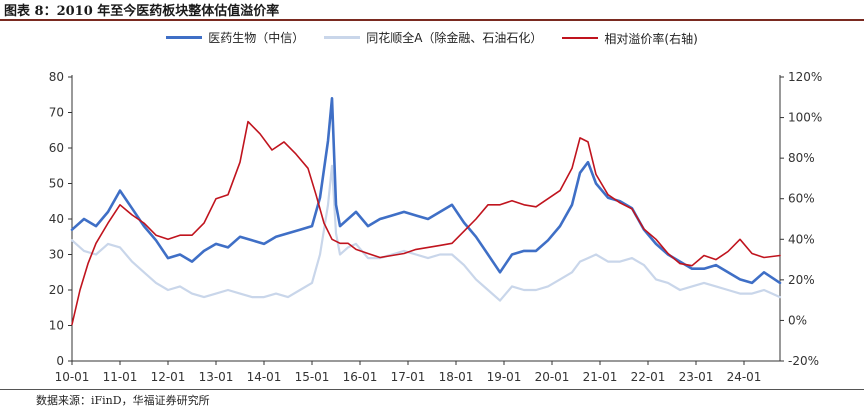  Describe the element at coordinates (56, 290) in the screenshot. I see `y-left-tick-label: 20` at that location.